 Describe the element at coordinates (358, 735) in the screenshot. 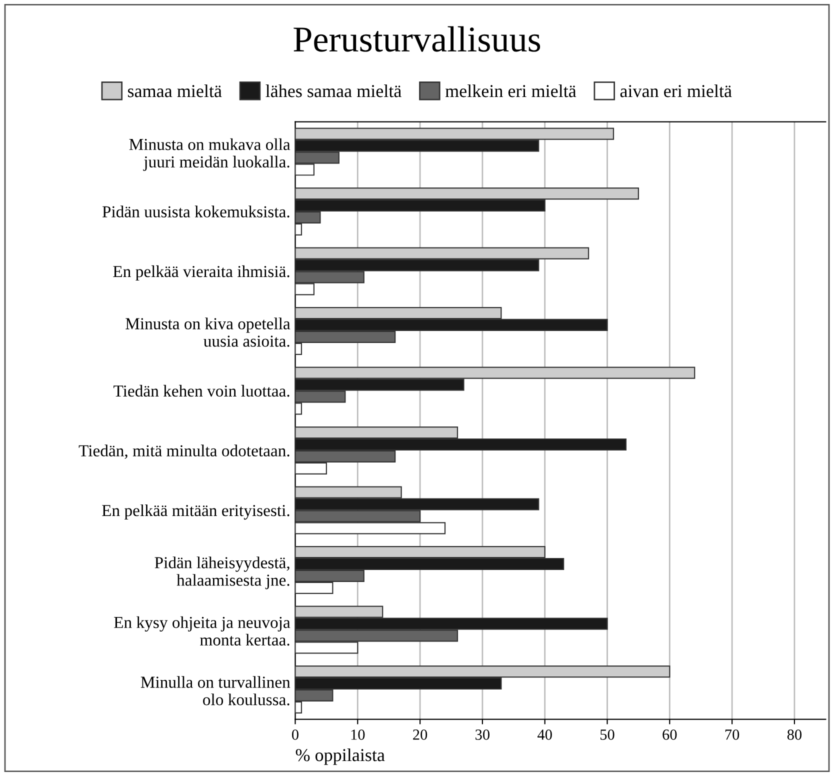

I see `x-tick-label: 10` at that location.